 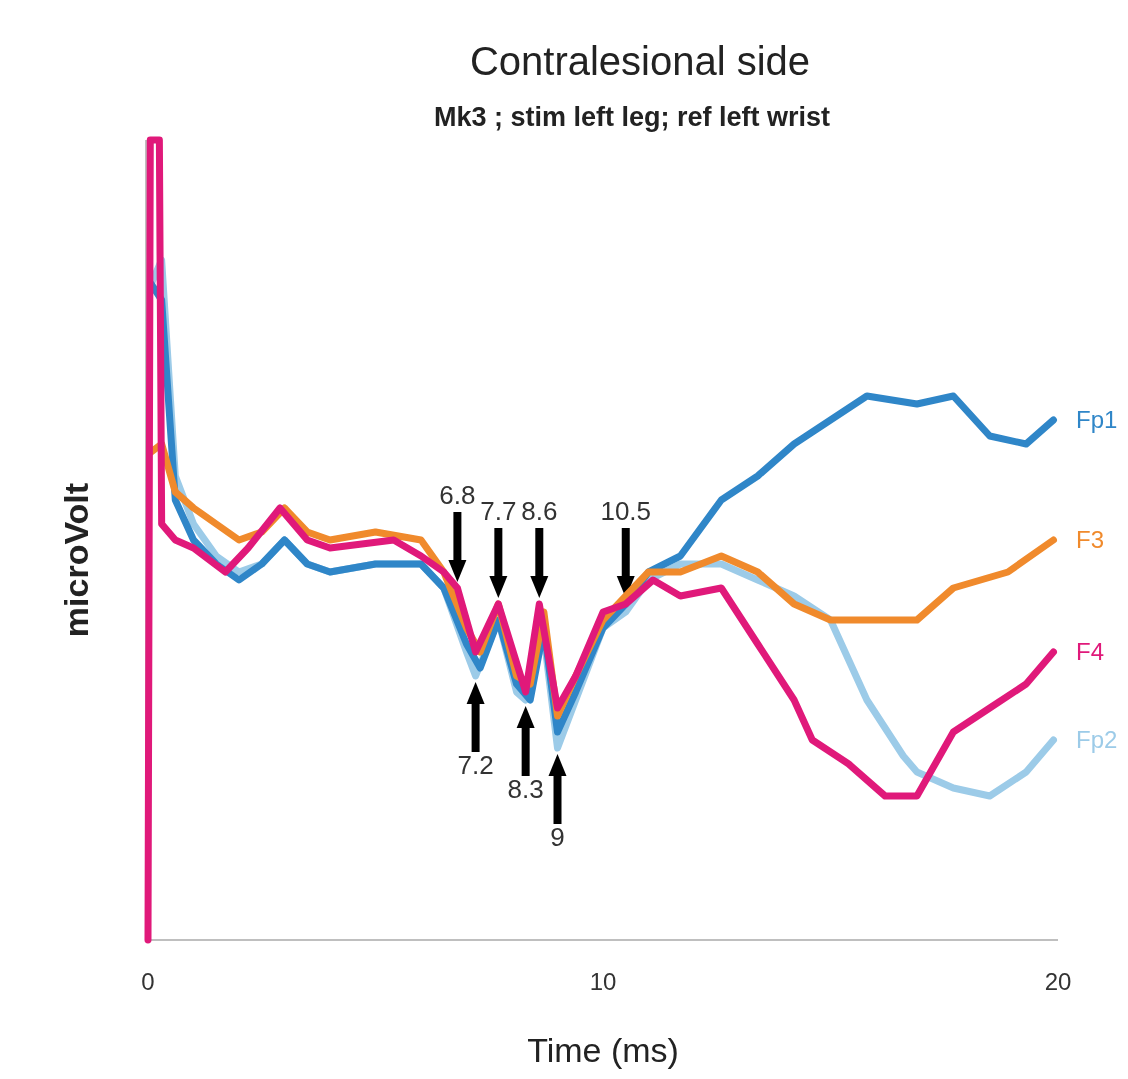 What do you see at coordinates (1097, 739) in the screenshot?
I see `series-label: Fp2` at bounding box center [1097, 739].